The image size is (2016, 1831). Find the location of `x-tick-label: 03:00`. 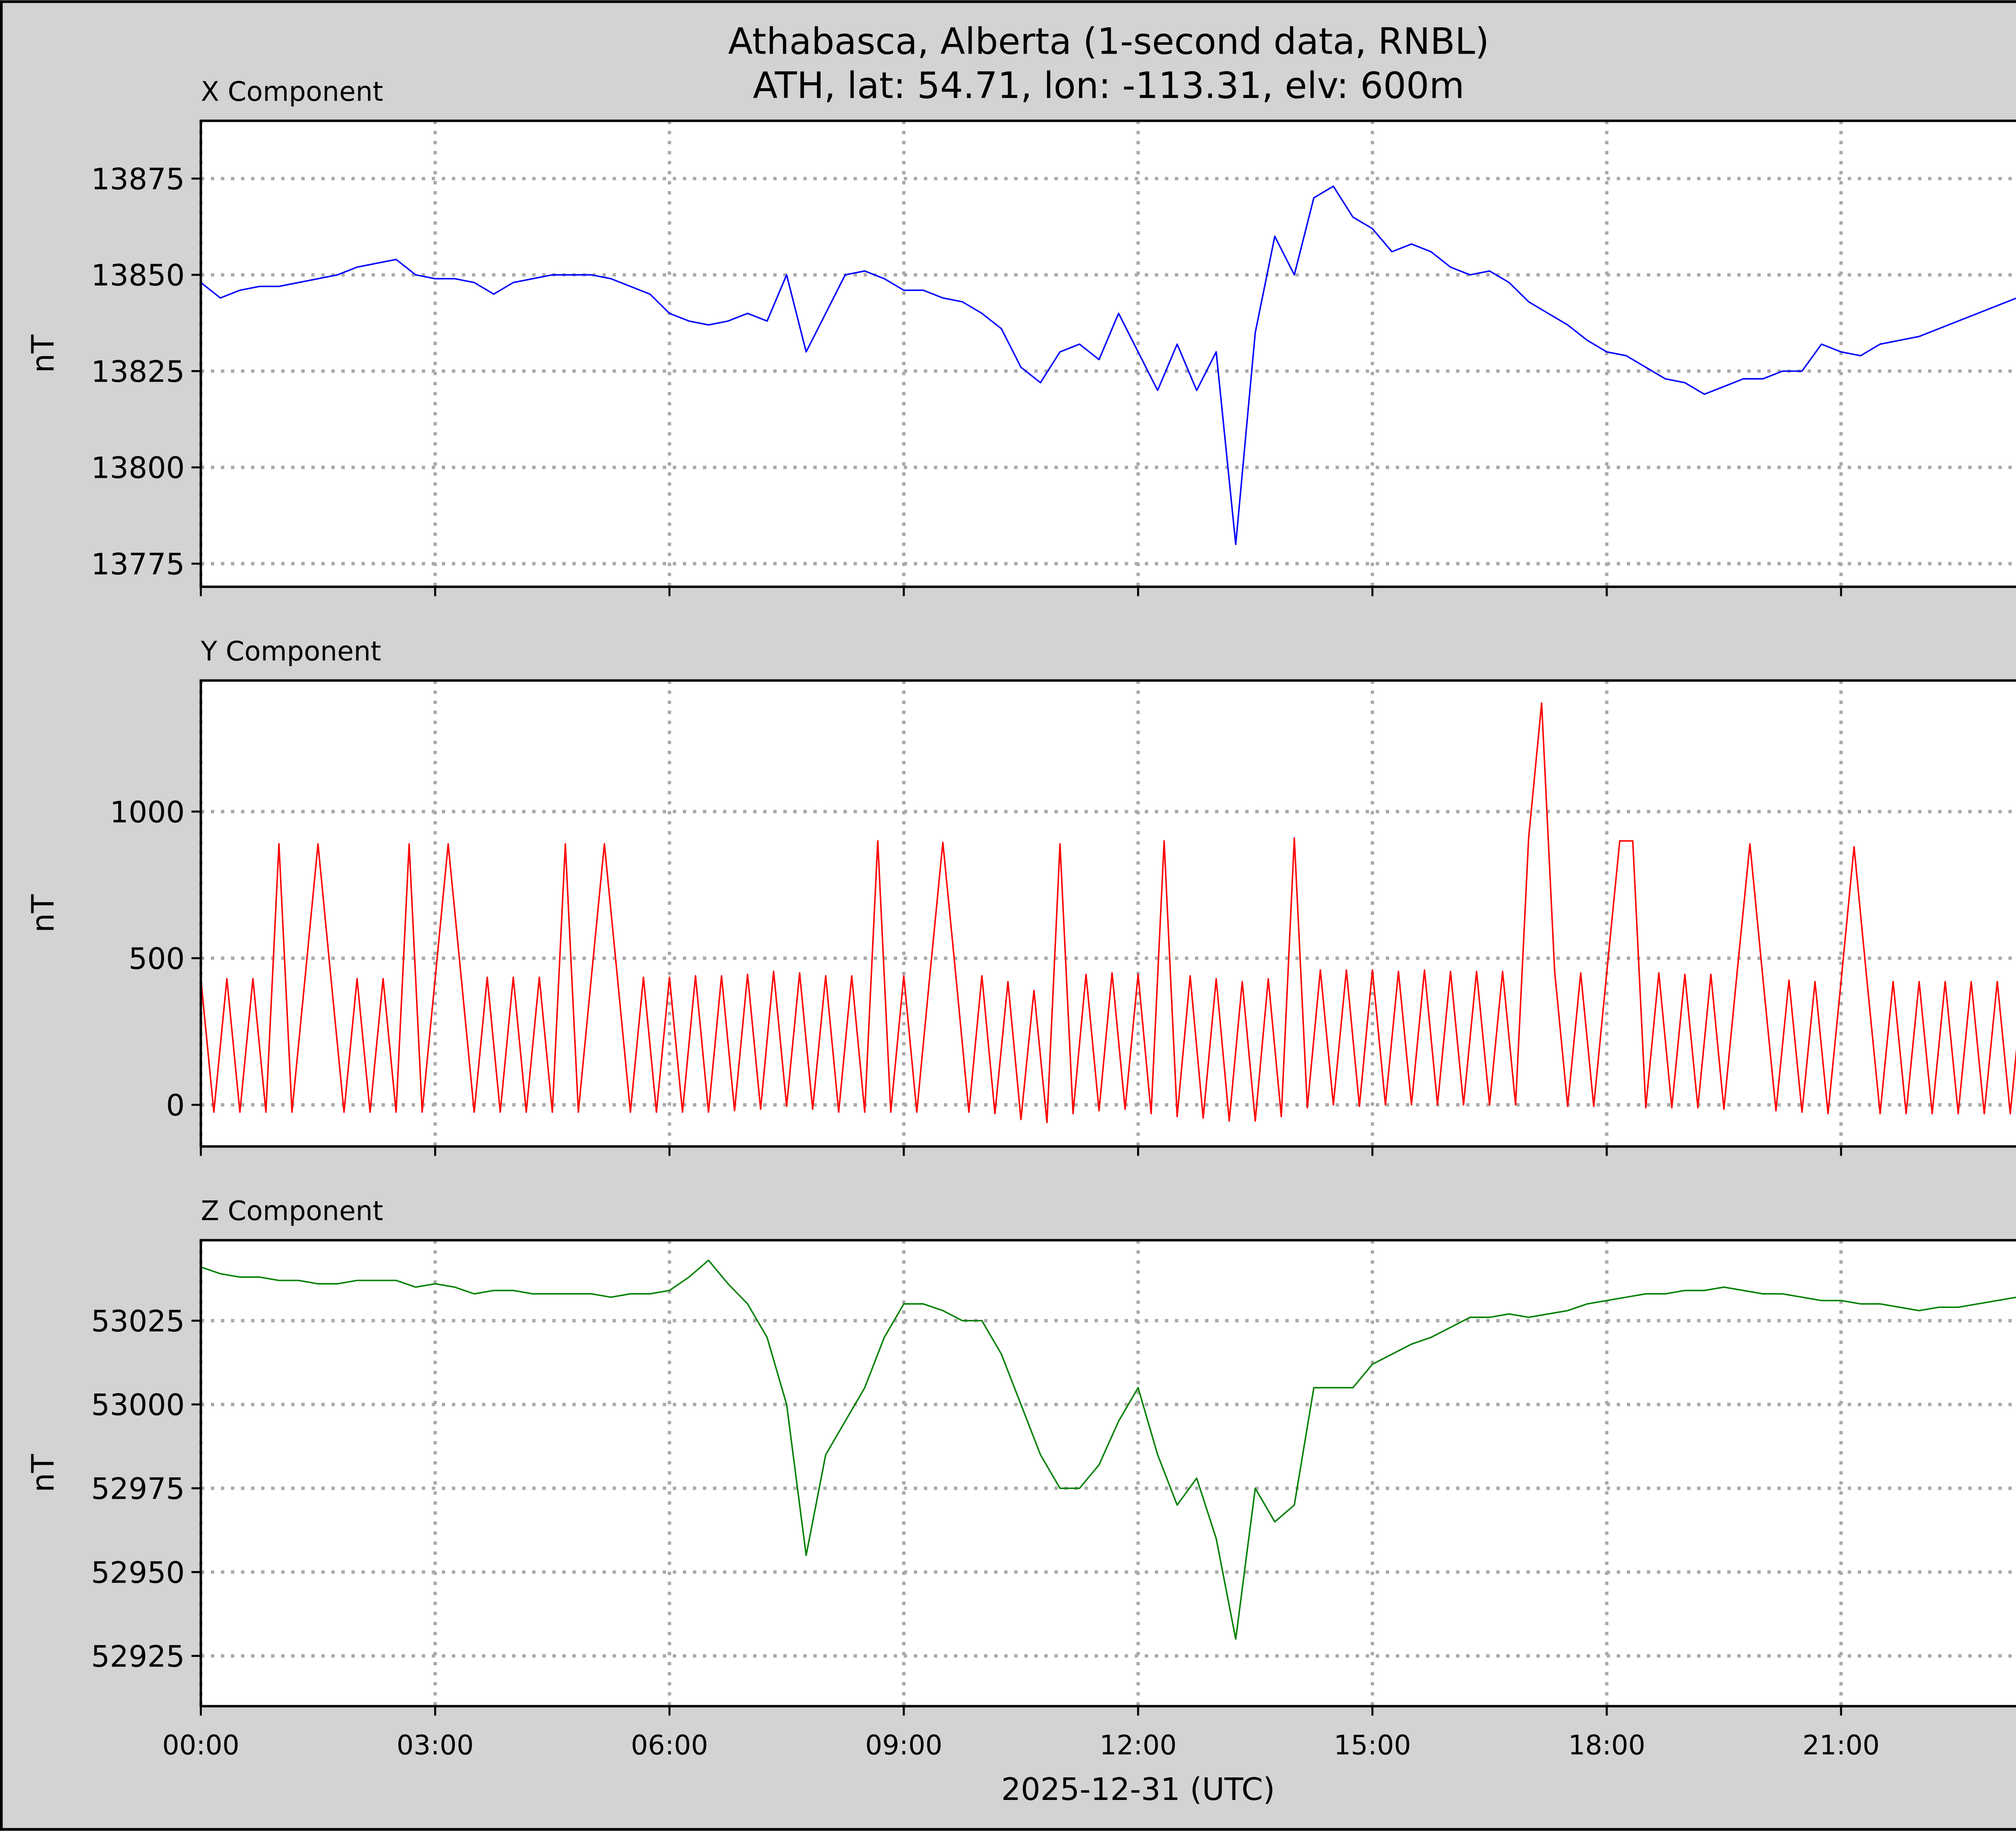

x-tick-label: 03:00 is located at coordinates (435, 1745).